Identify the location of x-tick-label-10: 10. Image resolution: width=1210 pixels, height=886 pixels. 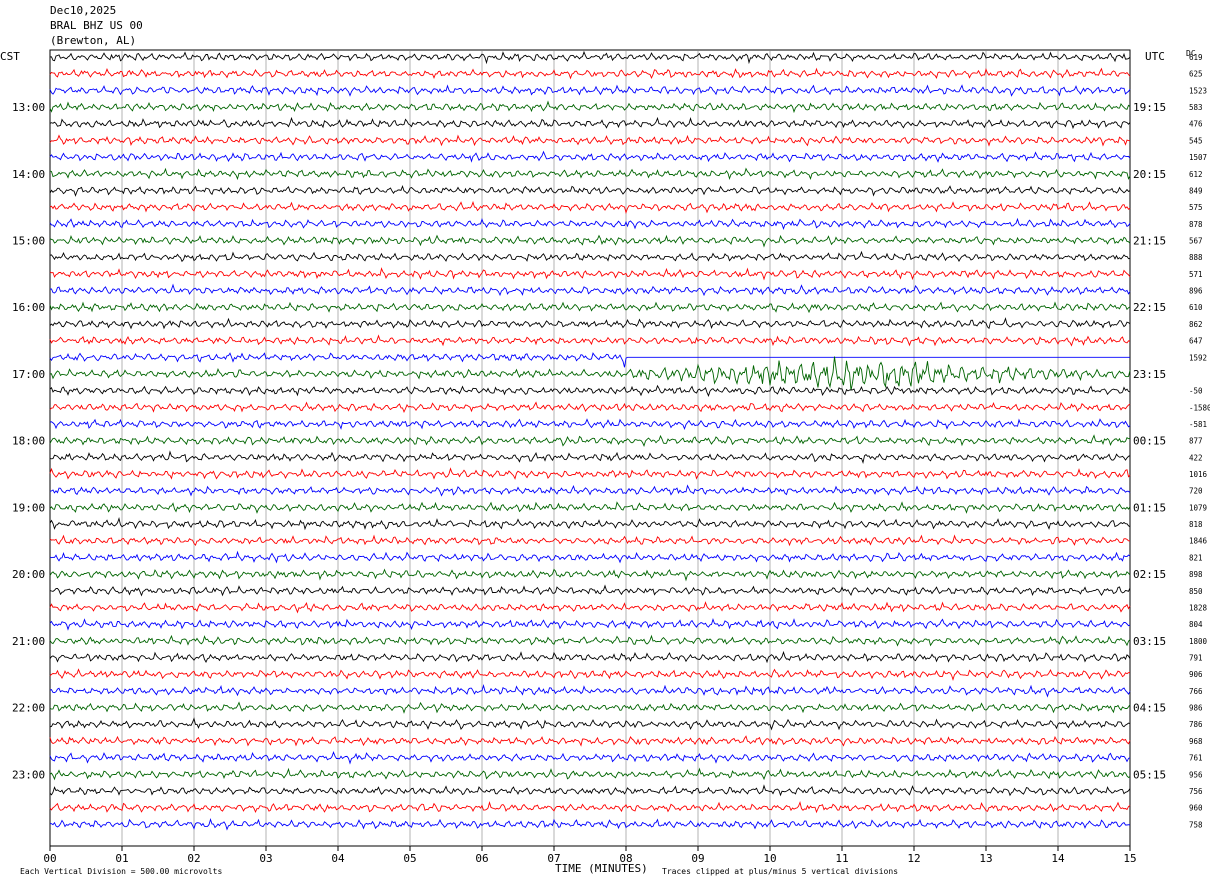
(769, 858).